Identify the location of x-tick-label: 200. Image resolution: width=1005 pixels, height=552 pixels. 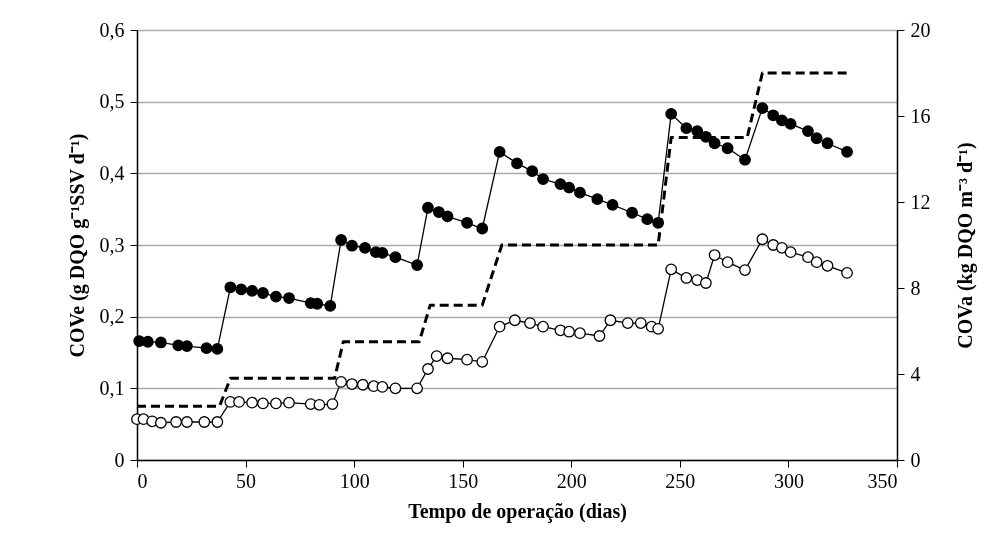
(571, 480).